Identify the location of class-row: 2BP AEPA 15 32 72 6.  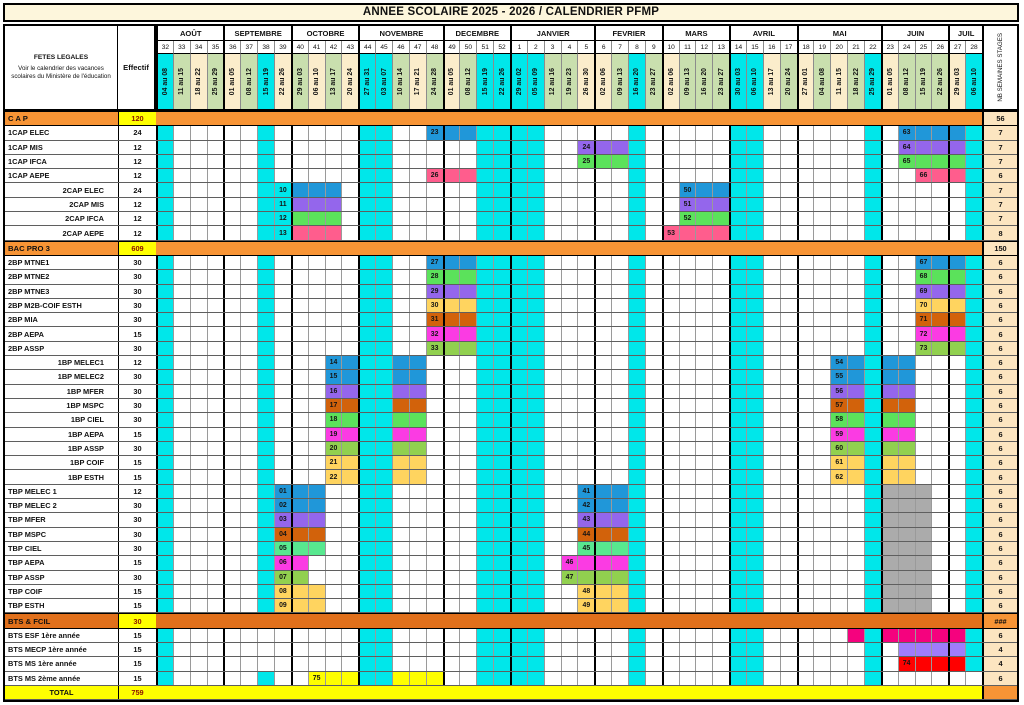
(511, 334).